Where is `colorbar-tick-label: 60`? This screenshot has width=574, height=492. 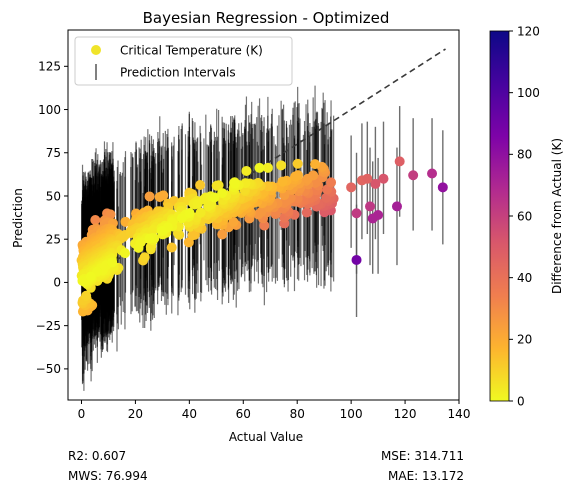 colorbar-tick-label: 60 is located at coordinates (524, 216).